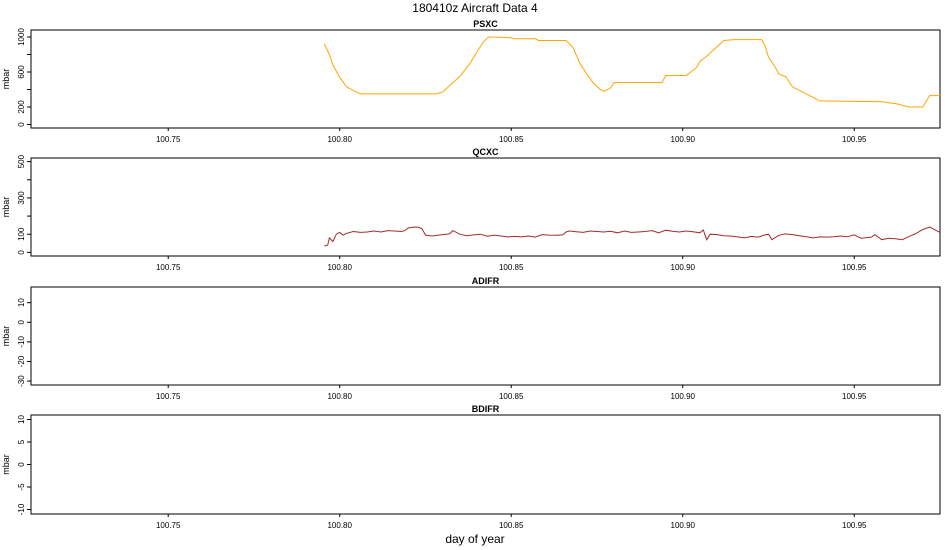  What do you see at coordinates (168, 267) in the screenshot?
I see `x-tick-label-qcxc: 100.75` at bounding box center [168, 267].